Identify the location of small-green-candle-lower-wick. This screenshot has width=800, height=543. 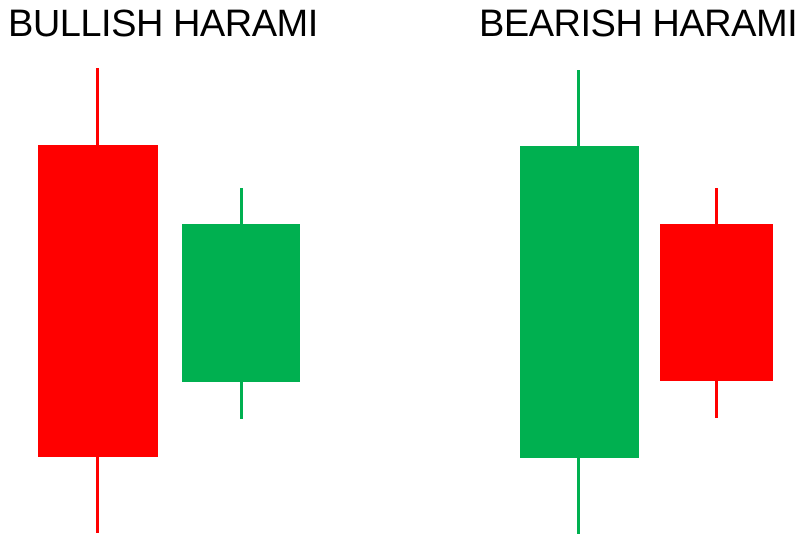
(241, 400).